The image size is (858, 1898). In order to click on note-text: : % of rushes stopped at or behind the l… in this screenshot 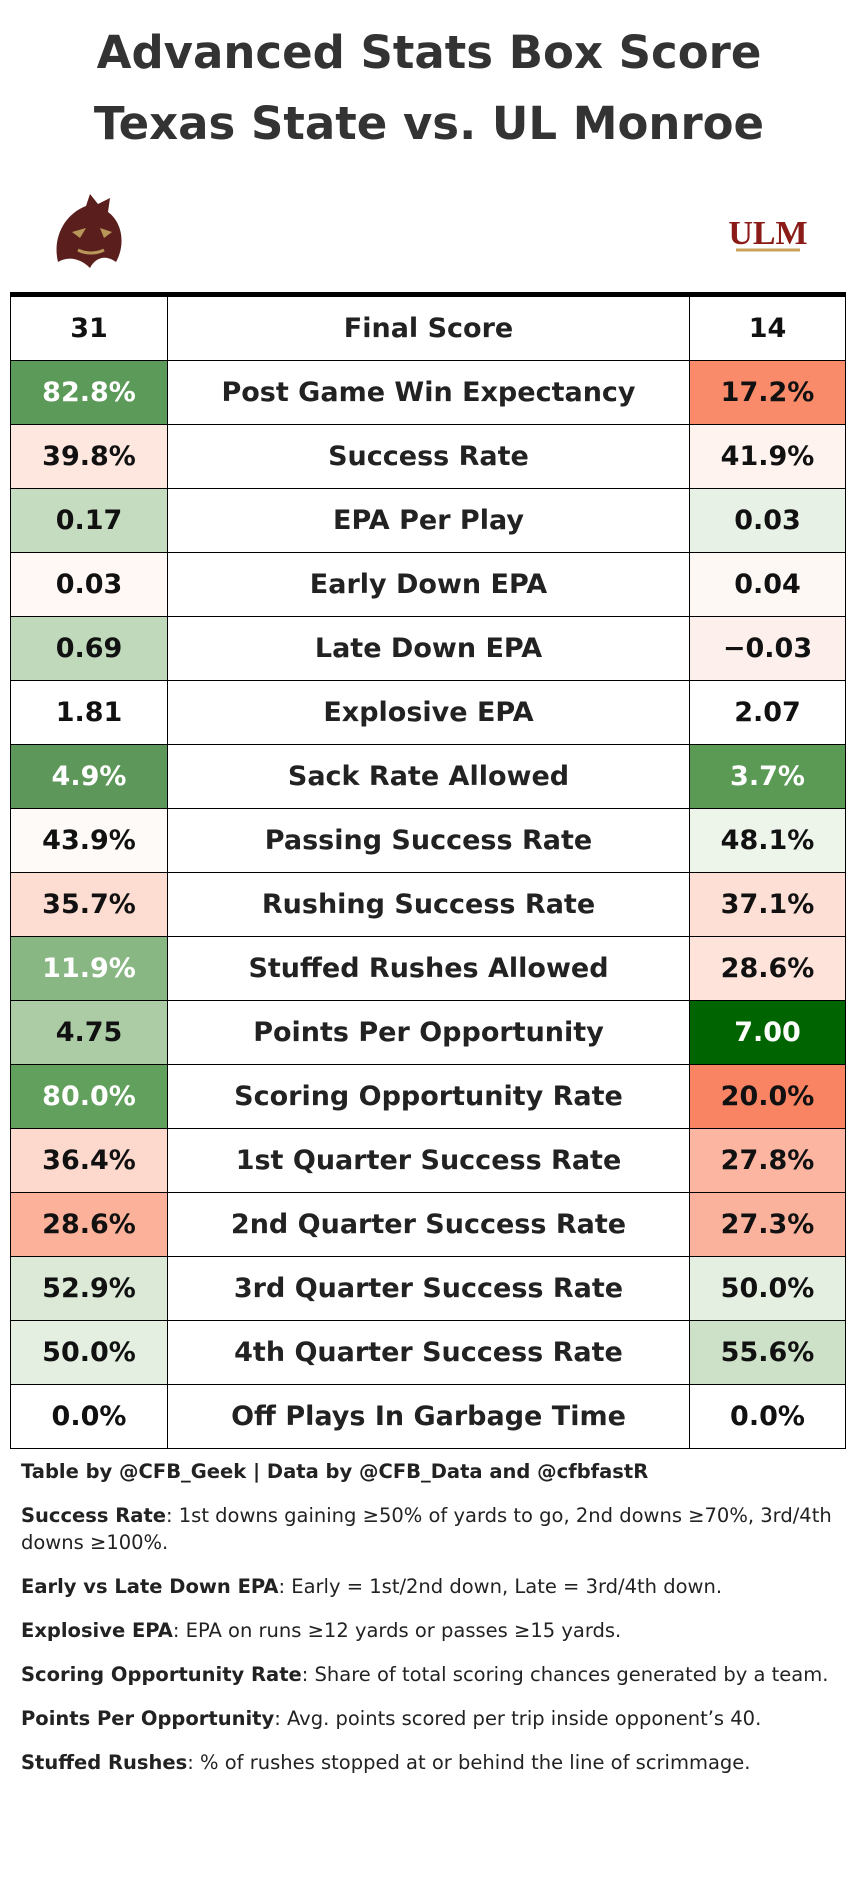, I will do `click(469, 1762)`.